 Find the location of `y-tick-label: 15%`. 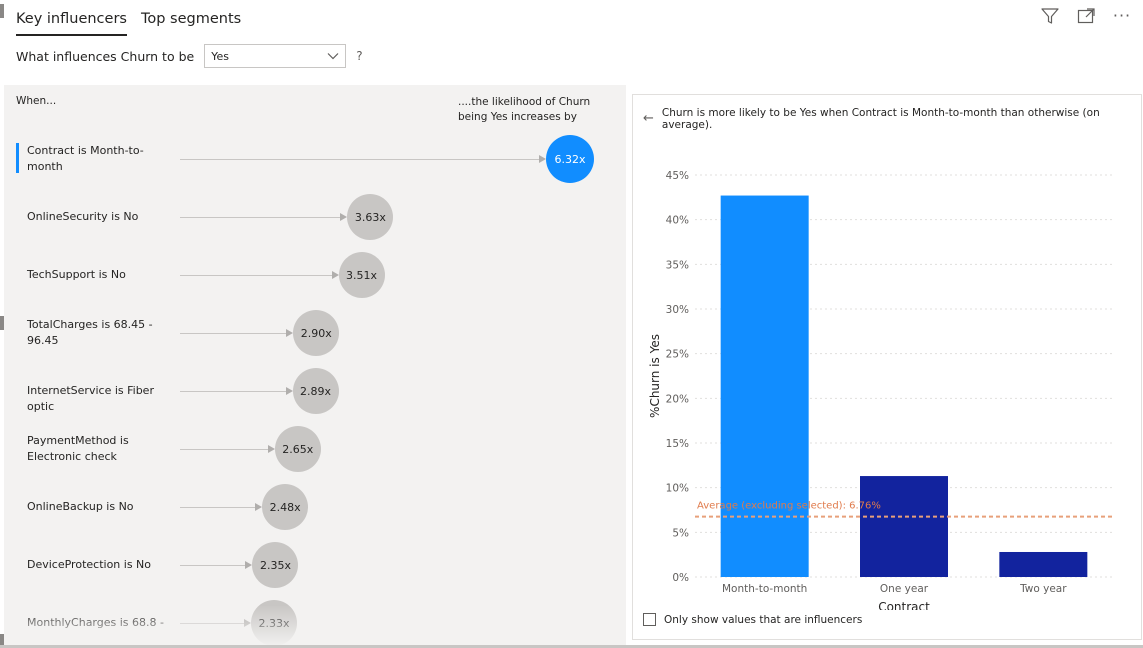

y-tick-label: 15% is located at coordinates (677, 444).